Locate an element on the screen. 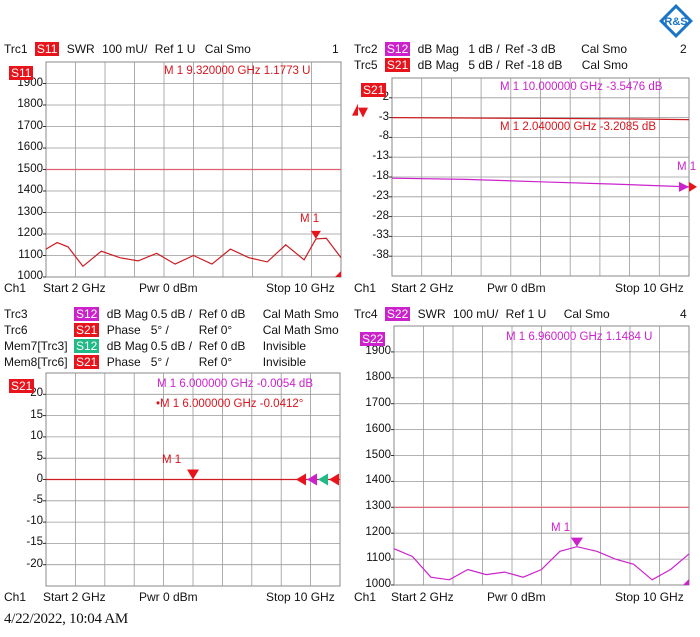 The width and height of the screenshot is (700, 637). trace-name: Mem7[Trc3] is located at coordinates (36, 346).